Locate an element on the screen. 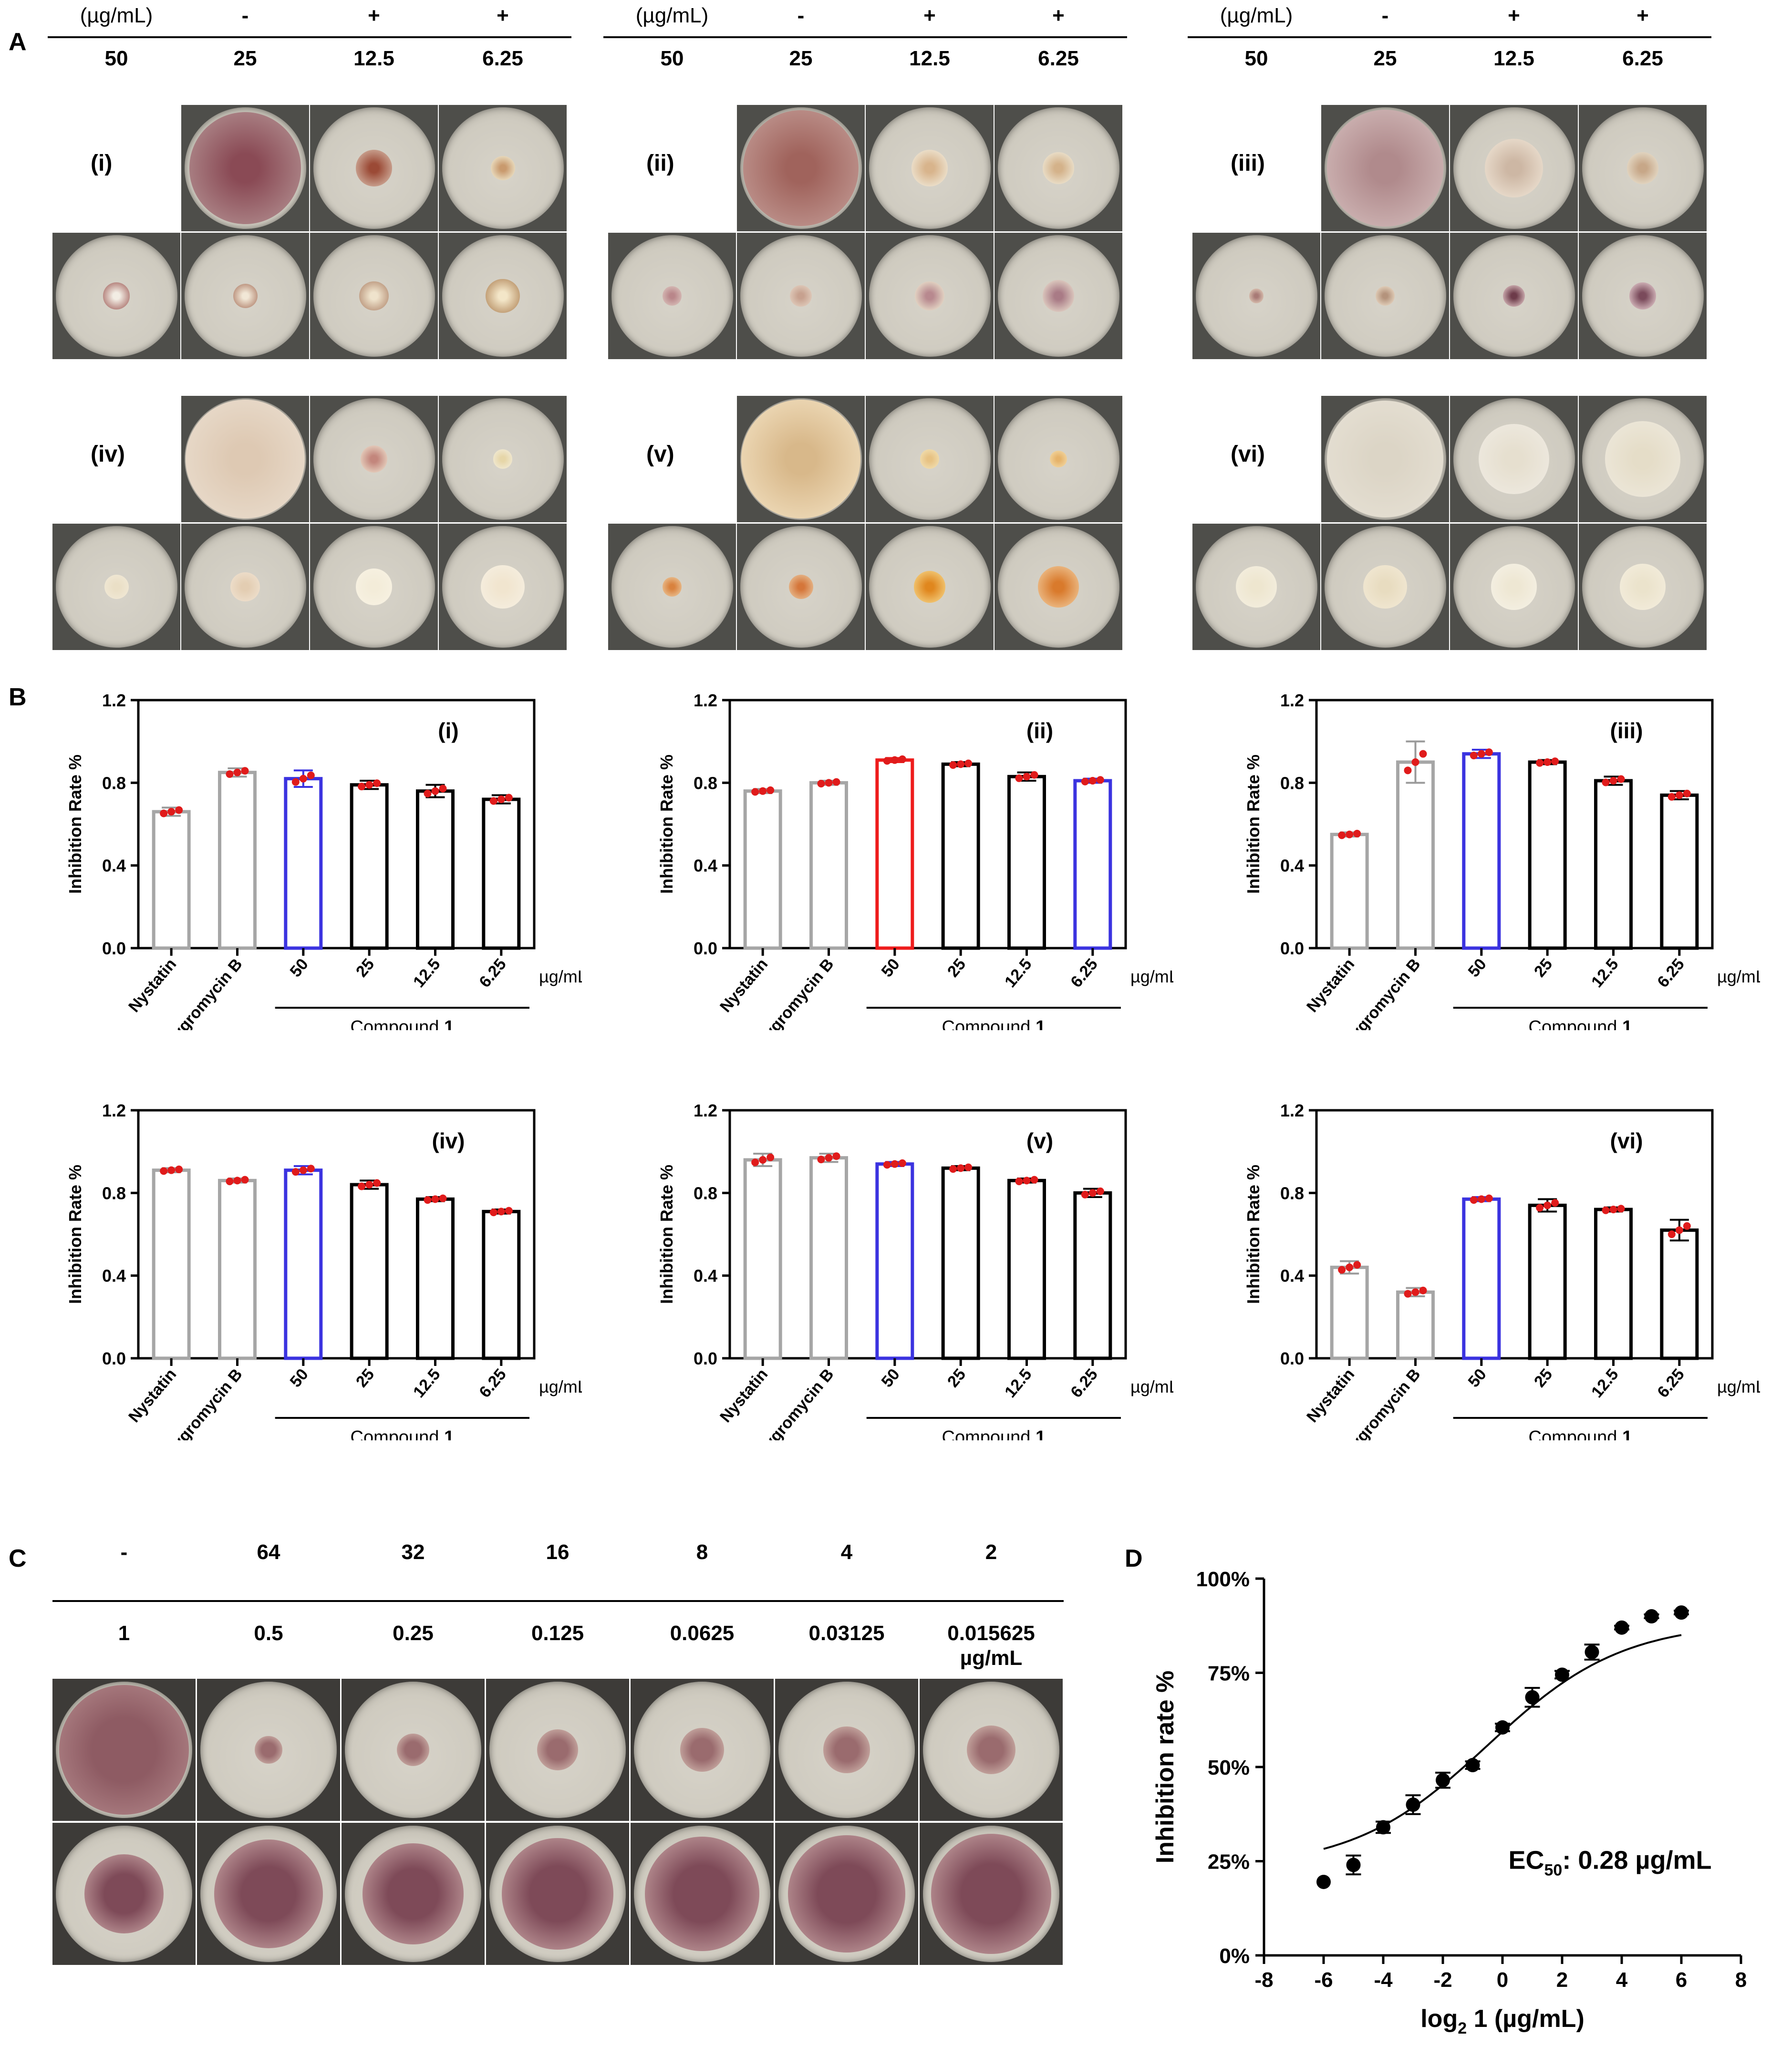  dilution-unit-label: µg/mL is located at coordinates (991, 1658).